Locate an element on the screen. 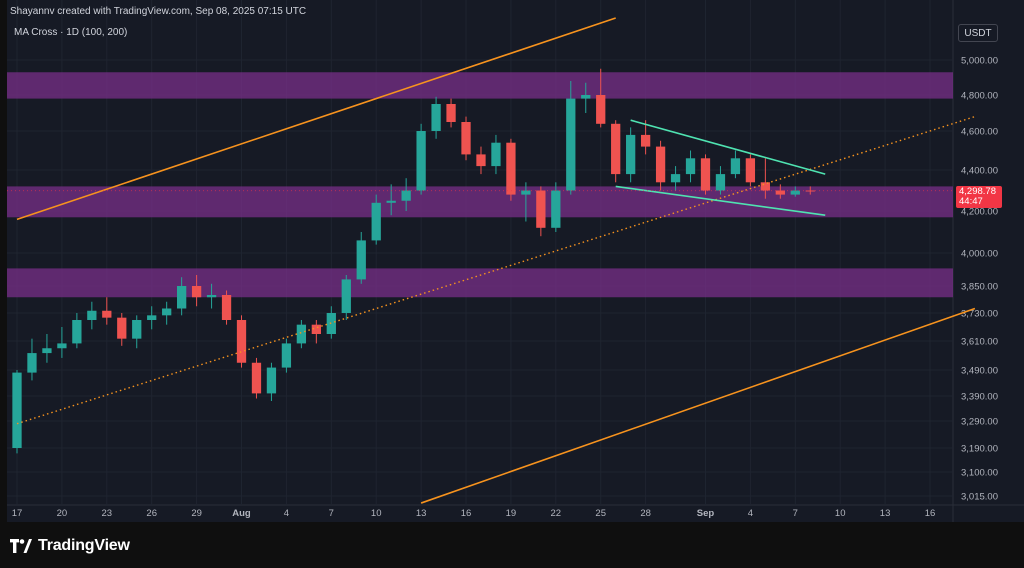 The width and height of the screenshot is (1024, 568). y-tick-label: 3,100.00 is located at coordinates (979, 473).